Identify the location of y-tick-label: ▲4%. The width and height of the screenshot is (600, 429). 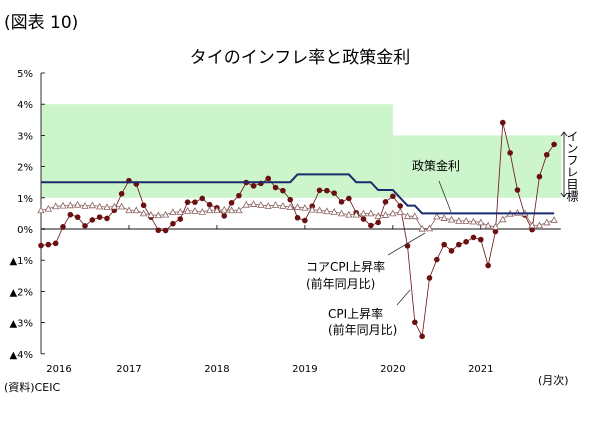
(21, 355).